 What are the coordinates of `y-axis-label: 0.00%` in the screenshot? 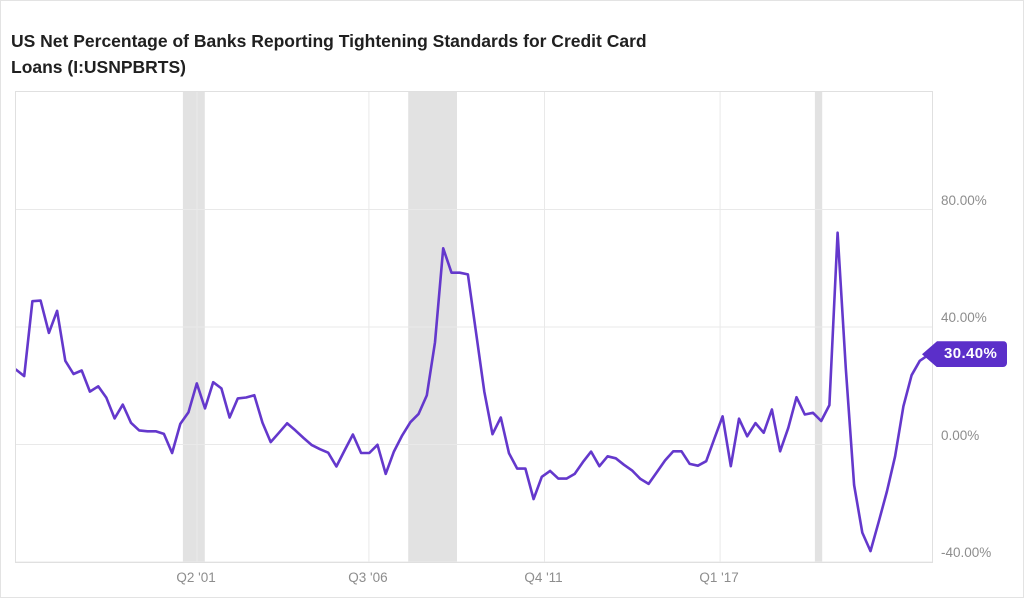 It's located at (960, 435).